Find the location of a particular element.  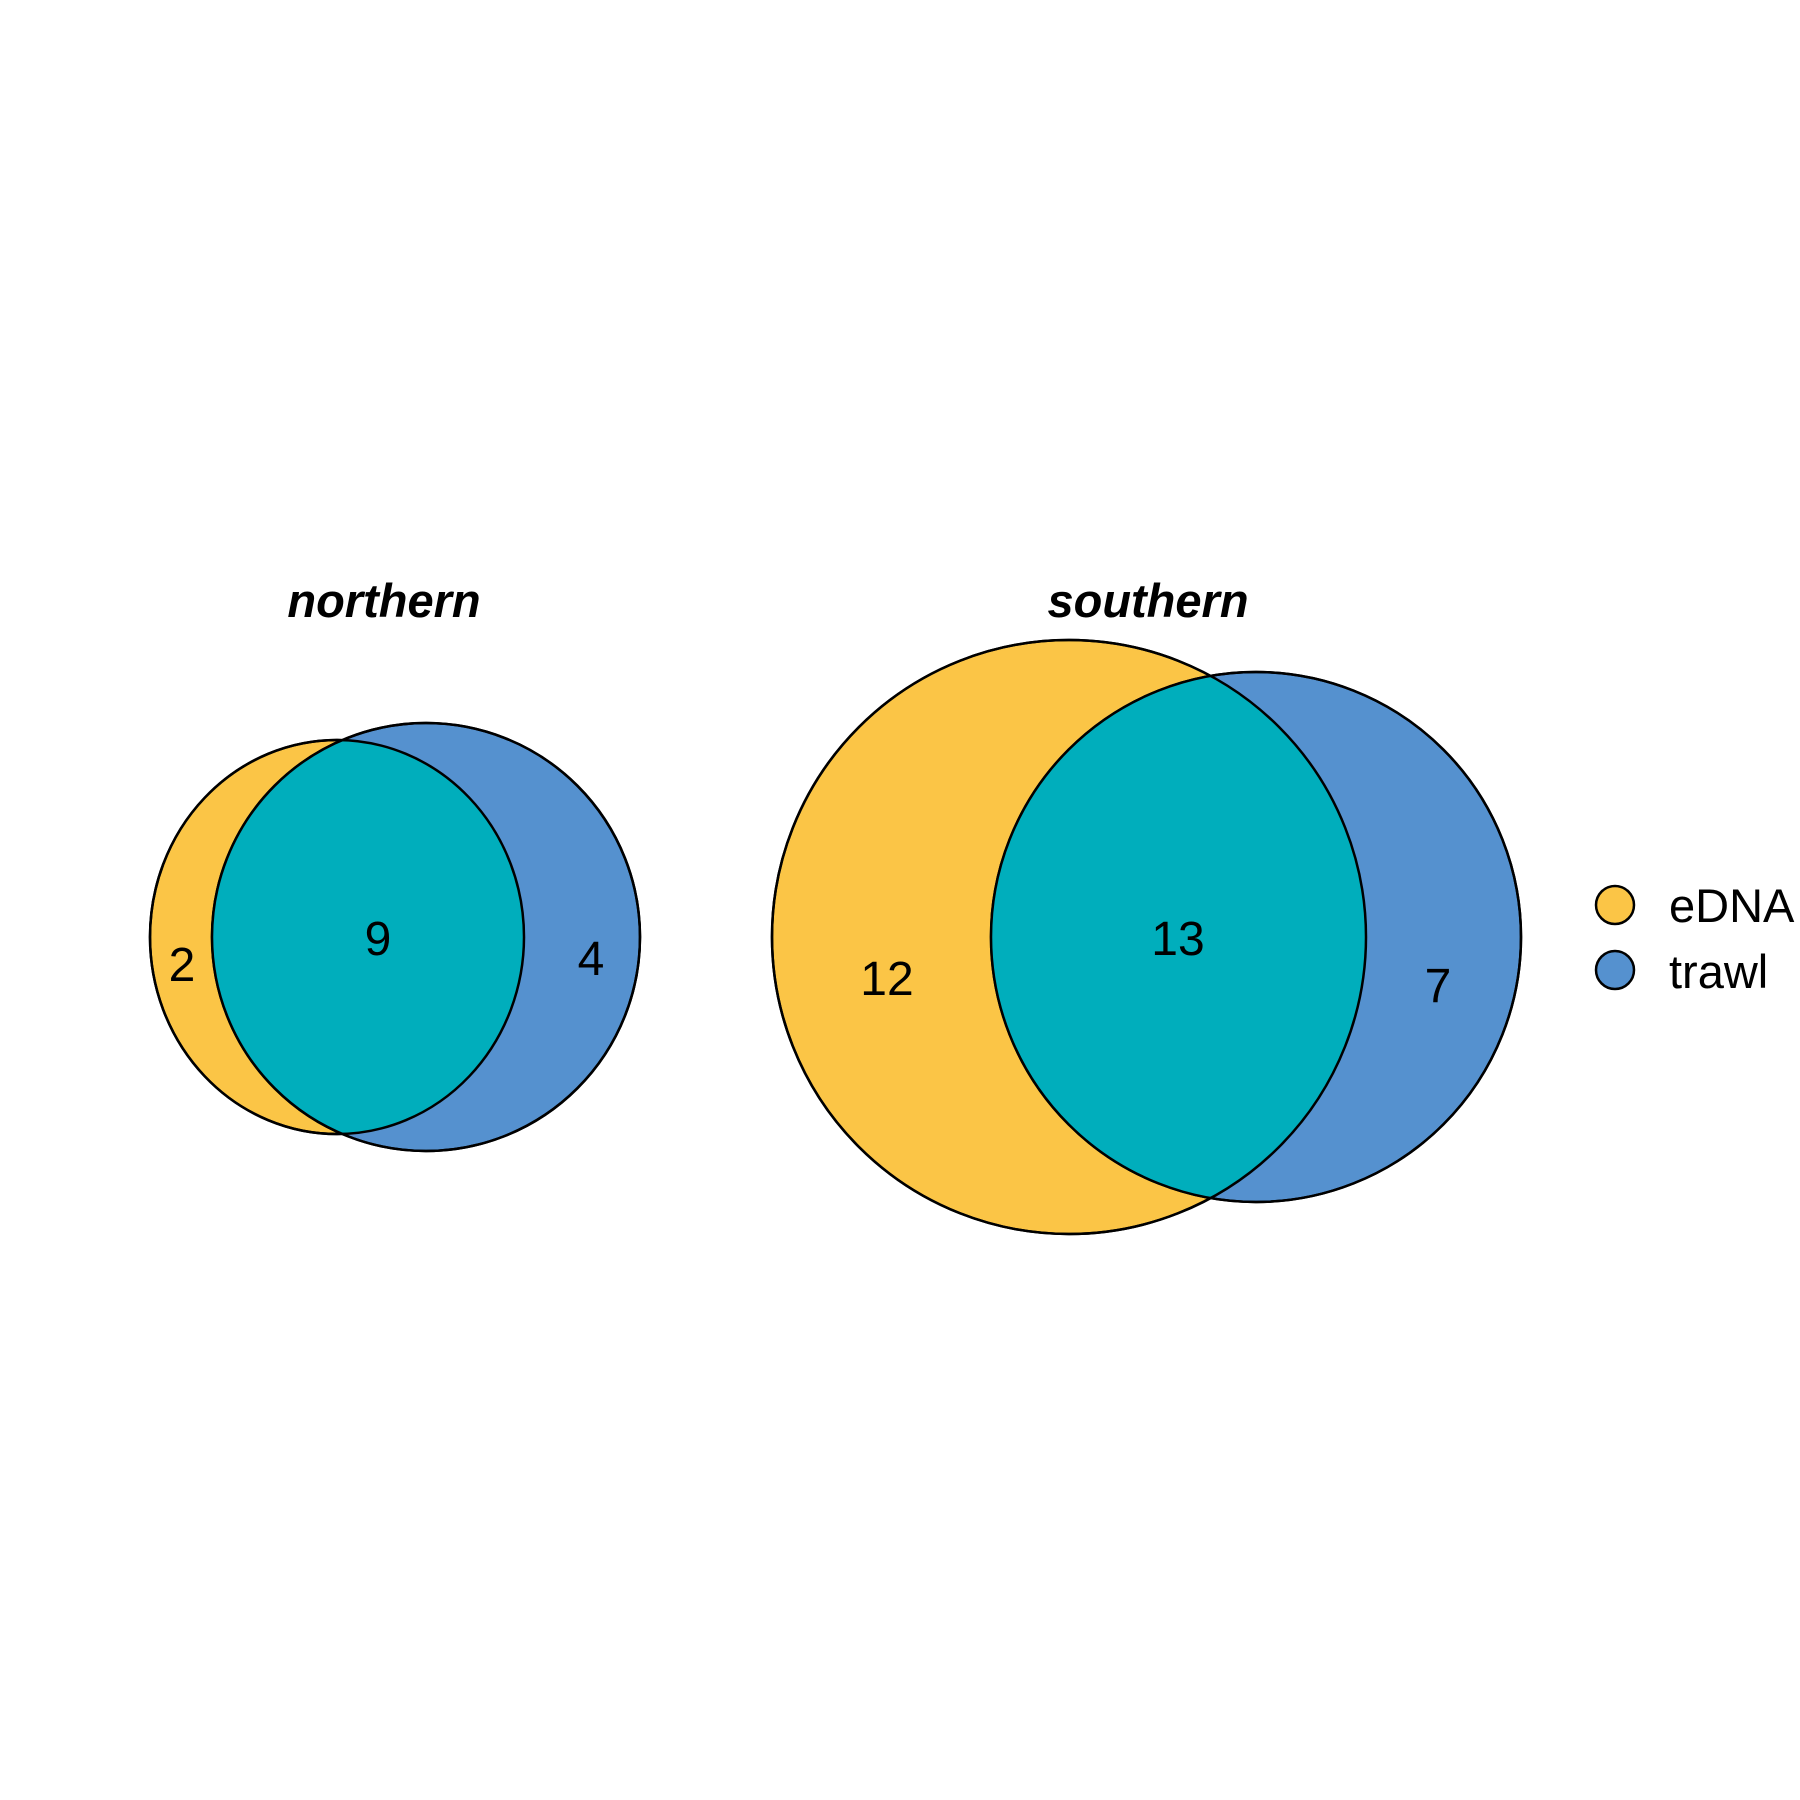

shared-count-northern: 9 is located at coordinates (378, 939).